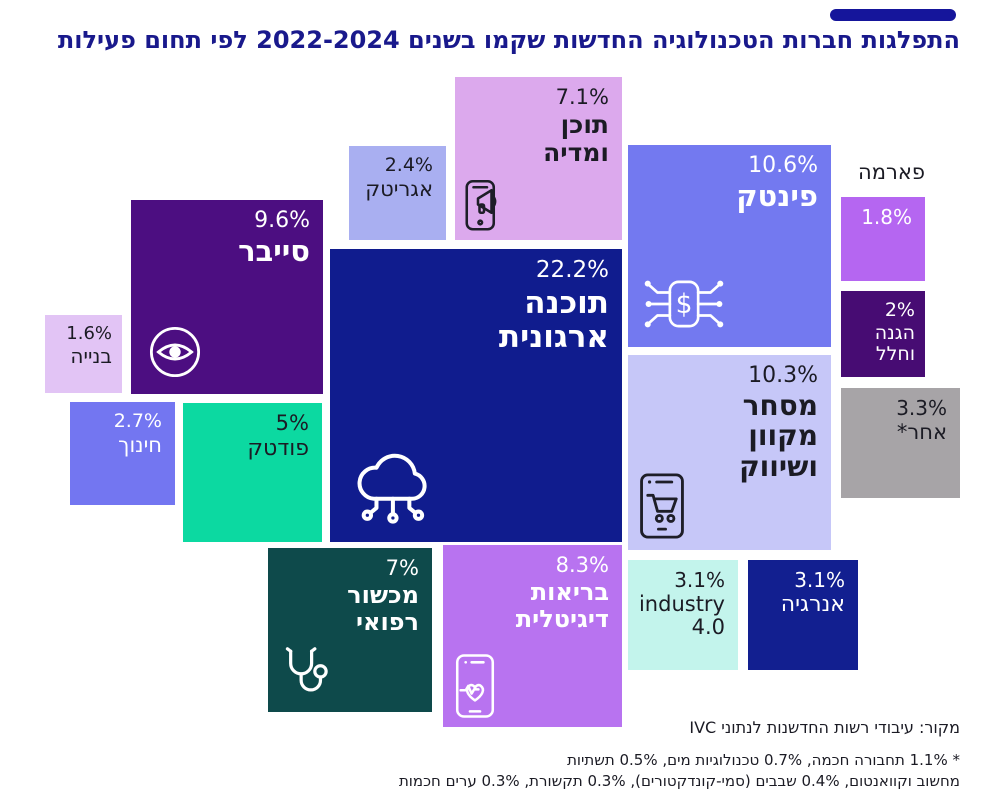  What do you see at coordinates (274, 250) in the screenshot?
I see `tile-label: סייבר` at bounding box center [274, 250].